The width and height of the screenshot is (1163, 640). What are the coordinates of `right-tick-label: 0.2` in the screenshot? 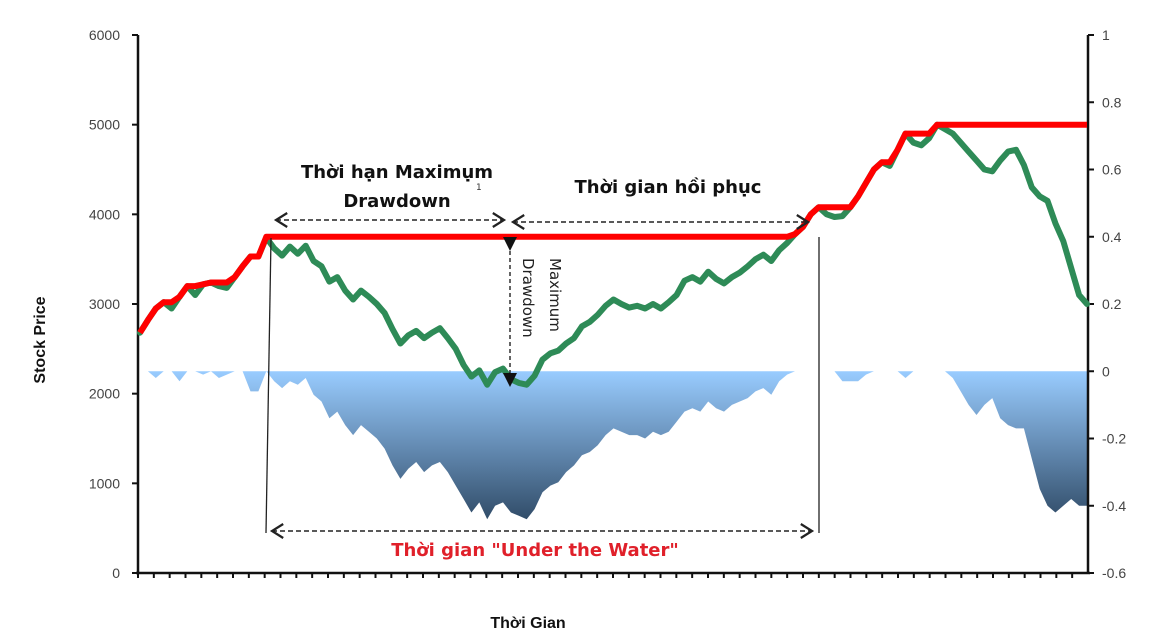 It's located at (1112, 304).